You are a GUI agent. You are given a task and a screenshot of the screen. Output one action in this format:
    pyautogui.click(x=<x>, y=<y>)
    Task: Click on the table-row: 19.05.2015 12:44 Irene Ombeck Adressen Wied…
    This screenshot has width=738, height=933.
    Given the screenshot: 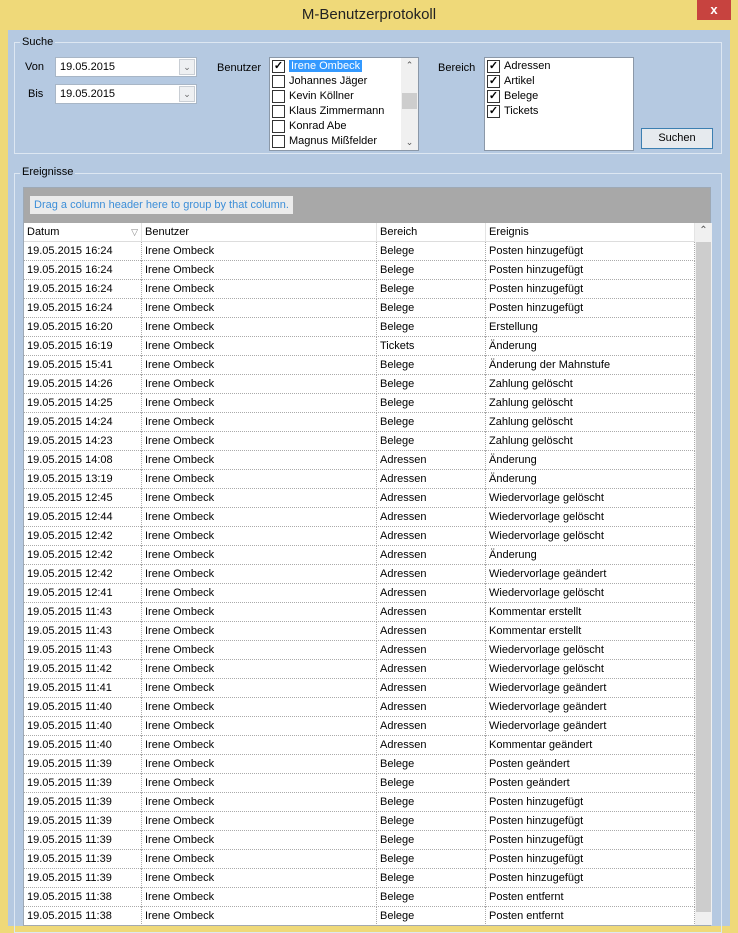 What is the action you would take?
    pyautogui.click(x=359, y=517)
    